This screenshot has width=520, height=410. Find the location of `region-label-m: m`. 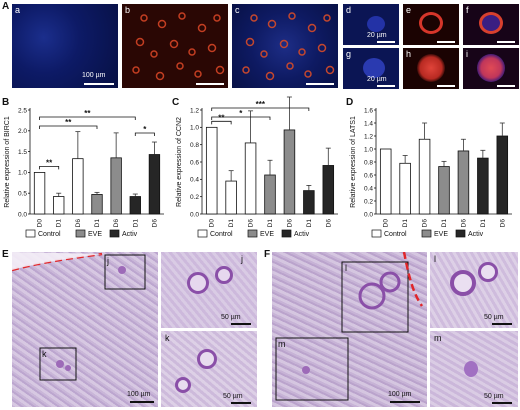

region-label-m: m is located at coordinates (282, 344).